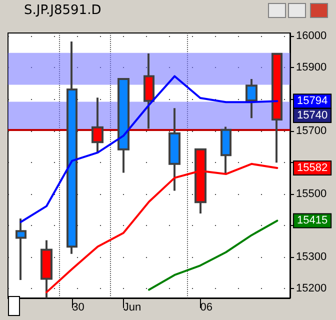 Image resolution: width=336 pixels, height=320 pixels. Describe the element at coordinates (311, 68) in the screenshot. I see `y-tick-label: 15900` at that location.